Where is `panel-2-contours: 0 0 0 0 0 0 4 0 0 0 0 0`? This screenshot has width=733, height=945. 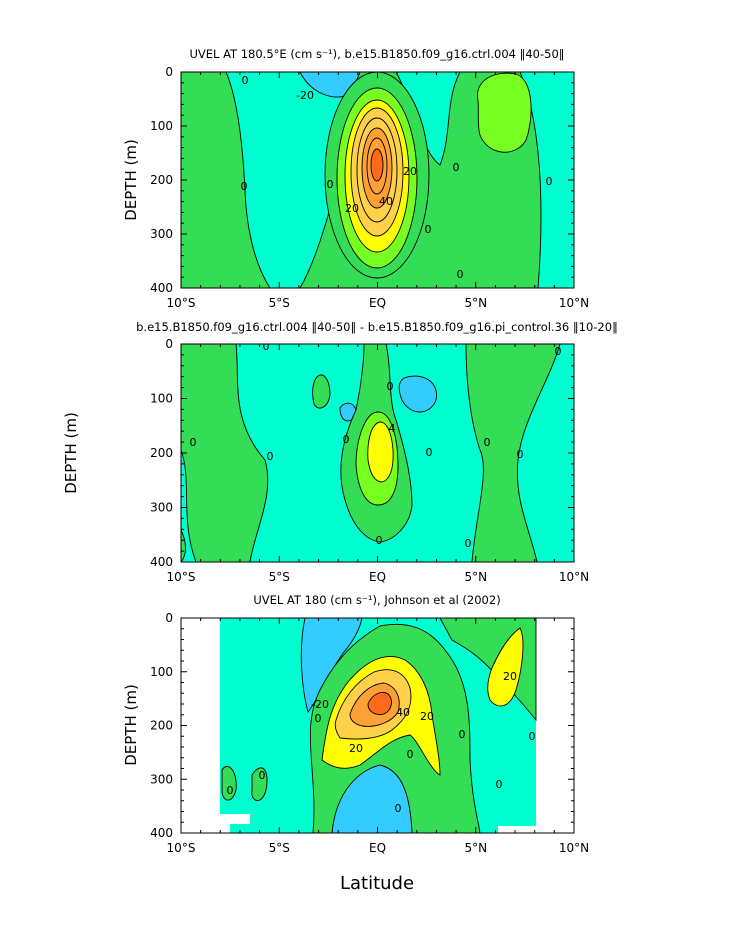
panel-2-contours: 0 0 0 0 0 0 4 0 0 0 0 0 is located at coordinates (377, 451).